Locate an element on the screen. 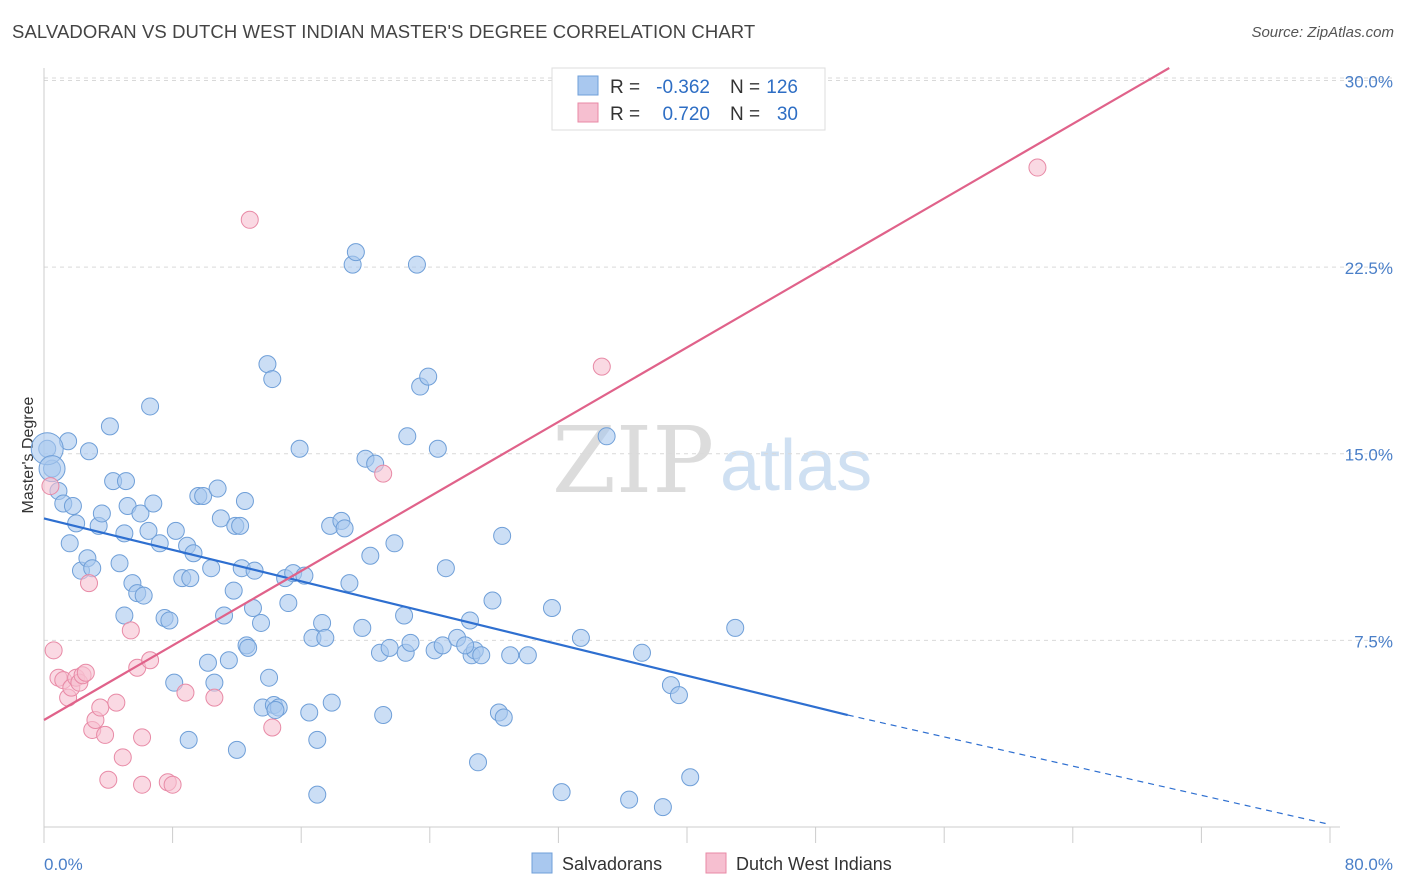 The height and width of the screenshot is (892, 1406). y-tick-label: 22.5% is located at coordinates (1369, 268).